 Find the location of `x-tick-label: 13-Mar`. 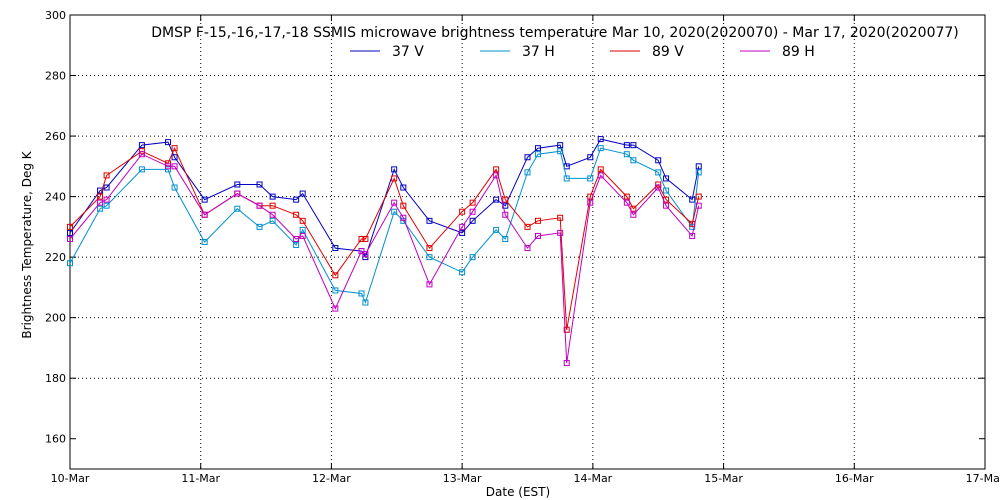

x-tick-label: 13-Mar is located at coordinates (462, 478).